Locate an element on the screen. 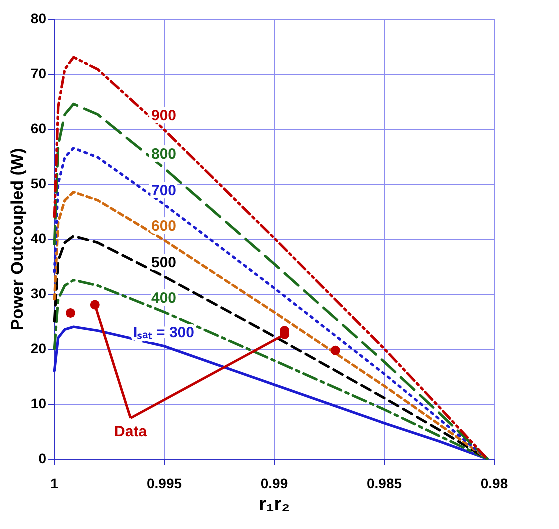 The height and width of the screenshot is (529, 559). series-label: 700 is located at coordinates (164, 191).